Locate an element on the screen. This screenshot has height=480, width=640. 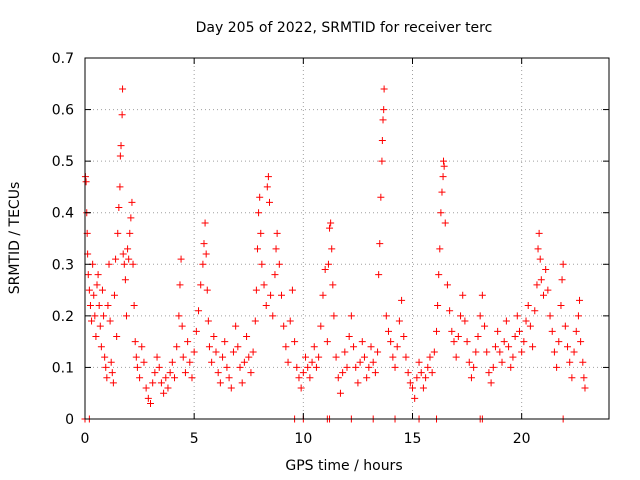
x-tick-label: 20 is located at coordinates (522, 439).